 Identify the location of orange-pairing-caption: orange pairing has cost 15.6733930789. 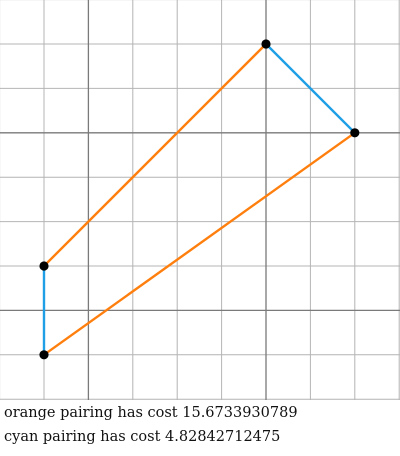
(151, 413).